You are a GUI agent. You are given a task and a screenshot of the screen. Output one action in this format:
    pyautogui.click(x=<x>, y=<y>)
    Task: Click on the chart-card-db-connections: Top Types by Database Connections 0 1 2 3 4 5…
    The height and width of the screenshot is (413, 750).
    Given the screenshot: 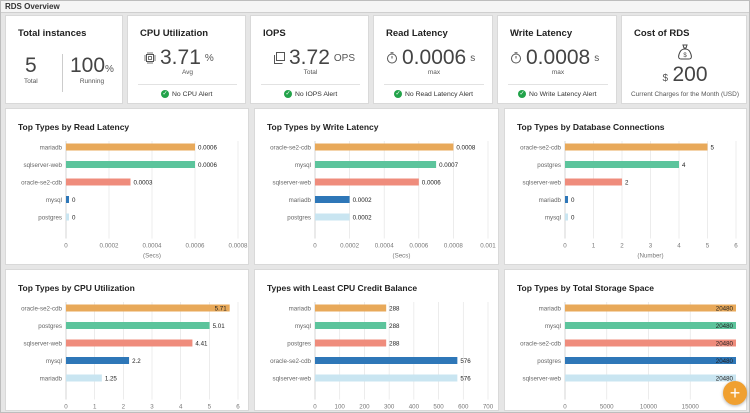 What is the action you would take?
    pyautogui.click(x=625, y=186)
    